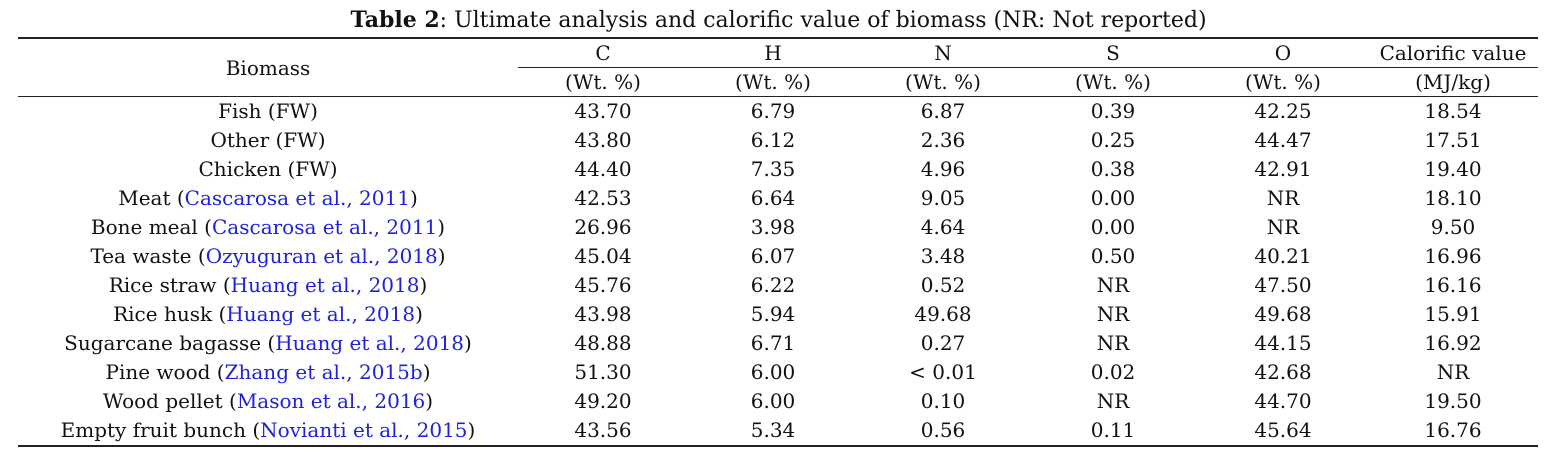  Describe the element at coordinates (603, 401) in the screenshot. I see `value-c: 49.20` at that location.